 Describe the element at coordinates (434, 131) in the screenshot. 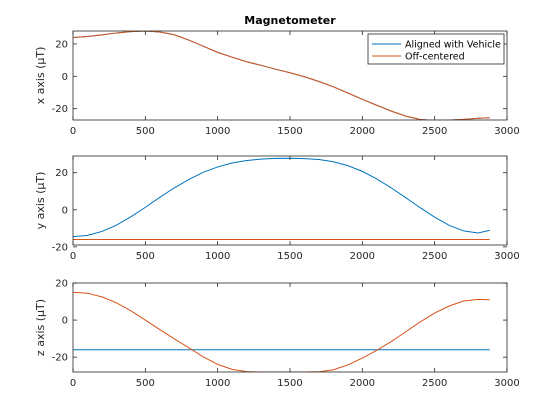

I see `x-tick-label-x: 2500` at that location.